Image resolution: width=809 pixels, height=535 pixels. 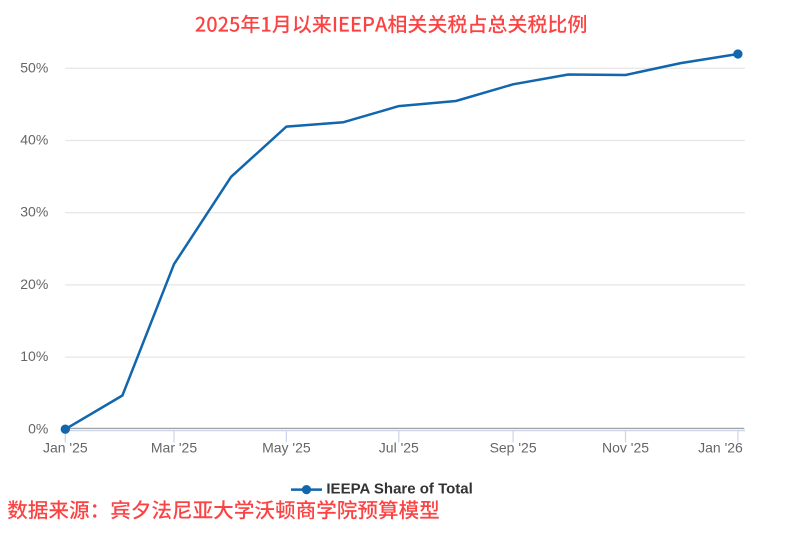 What do you see at coordinates (34, 284) in the screenshot?
I see `svg-text: 20%` at bounding box center [34, 284].